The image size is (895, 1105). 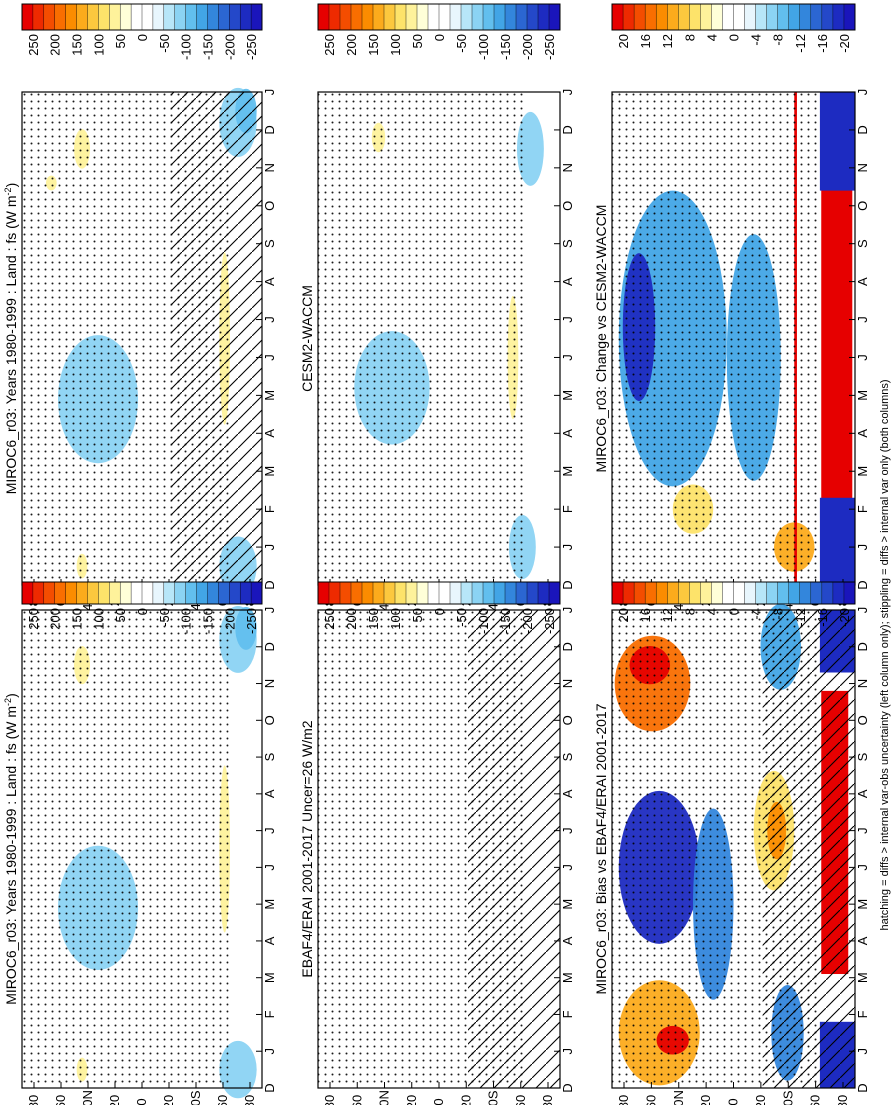 What do you see at coordinates (567, 509) in the screenshot?
I see `month-tick-label: F` at bounding box center [567, 509].